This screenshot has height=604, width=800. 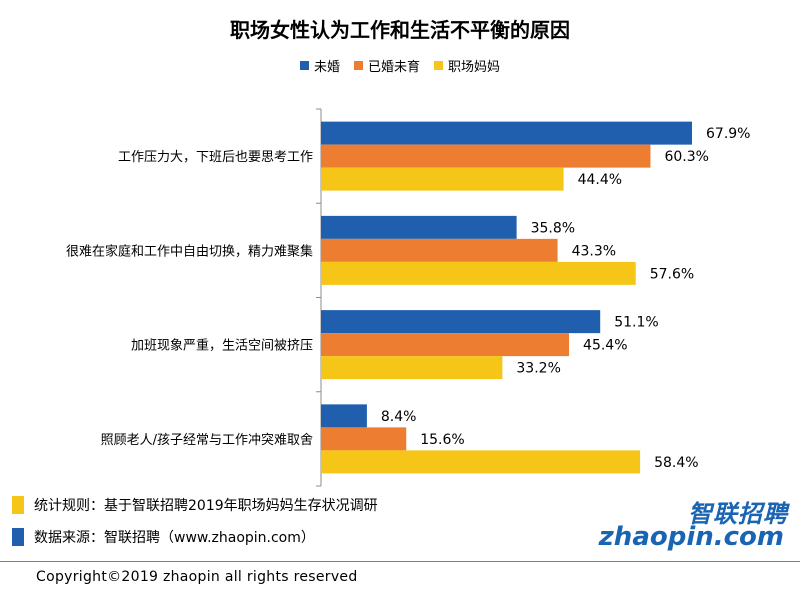 I want to click on note-rule: 统计规则：基于智联招聘2019年职场妈妈生存状况调研, so click(x=195, y=505).